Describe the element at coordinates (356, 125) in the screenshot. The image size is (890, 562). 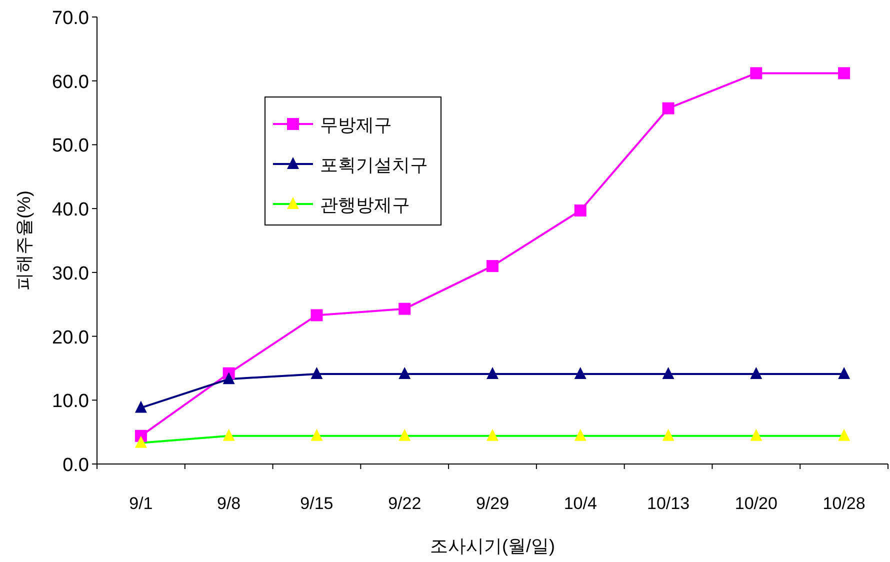
I see `legend-label: 무방제구` at that location.